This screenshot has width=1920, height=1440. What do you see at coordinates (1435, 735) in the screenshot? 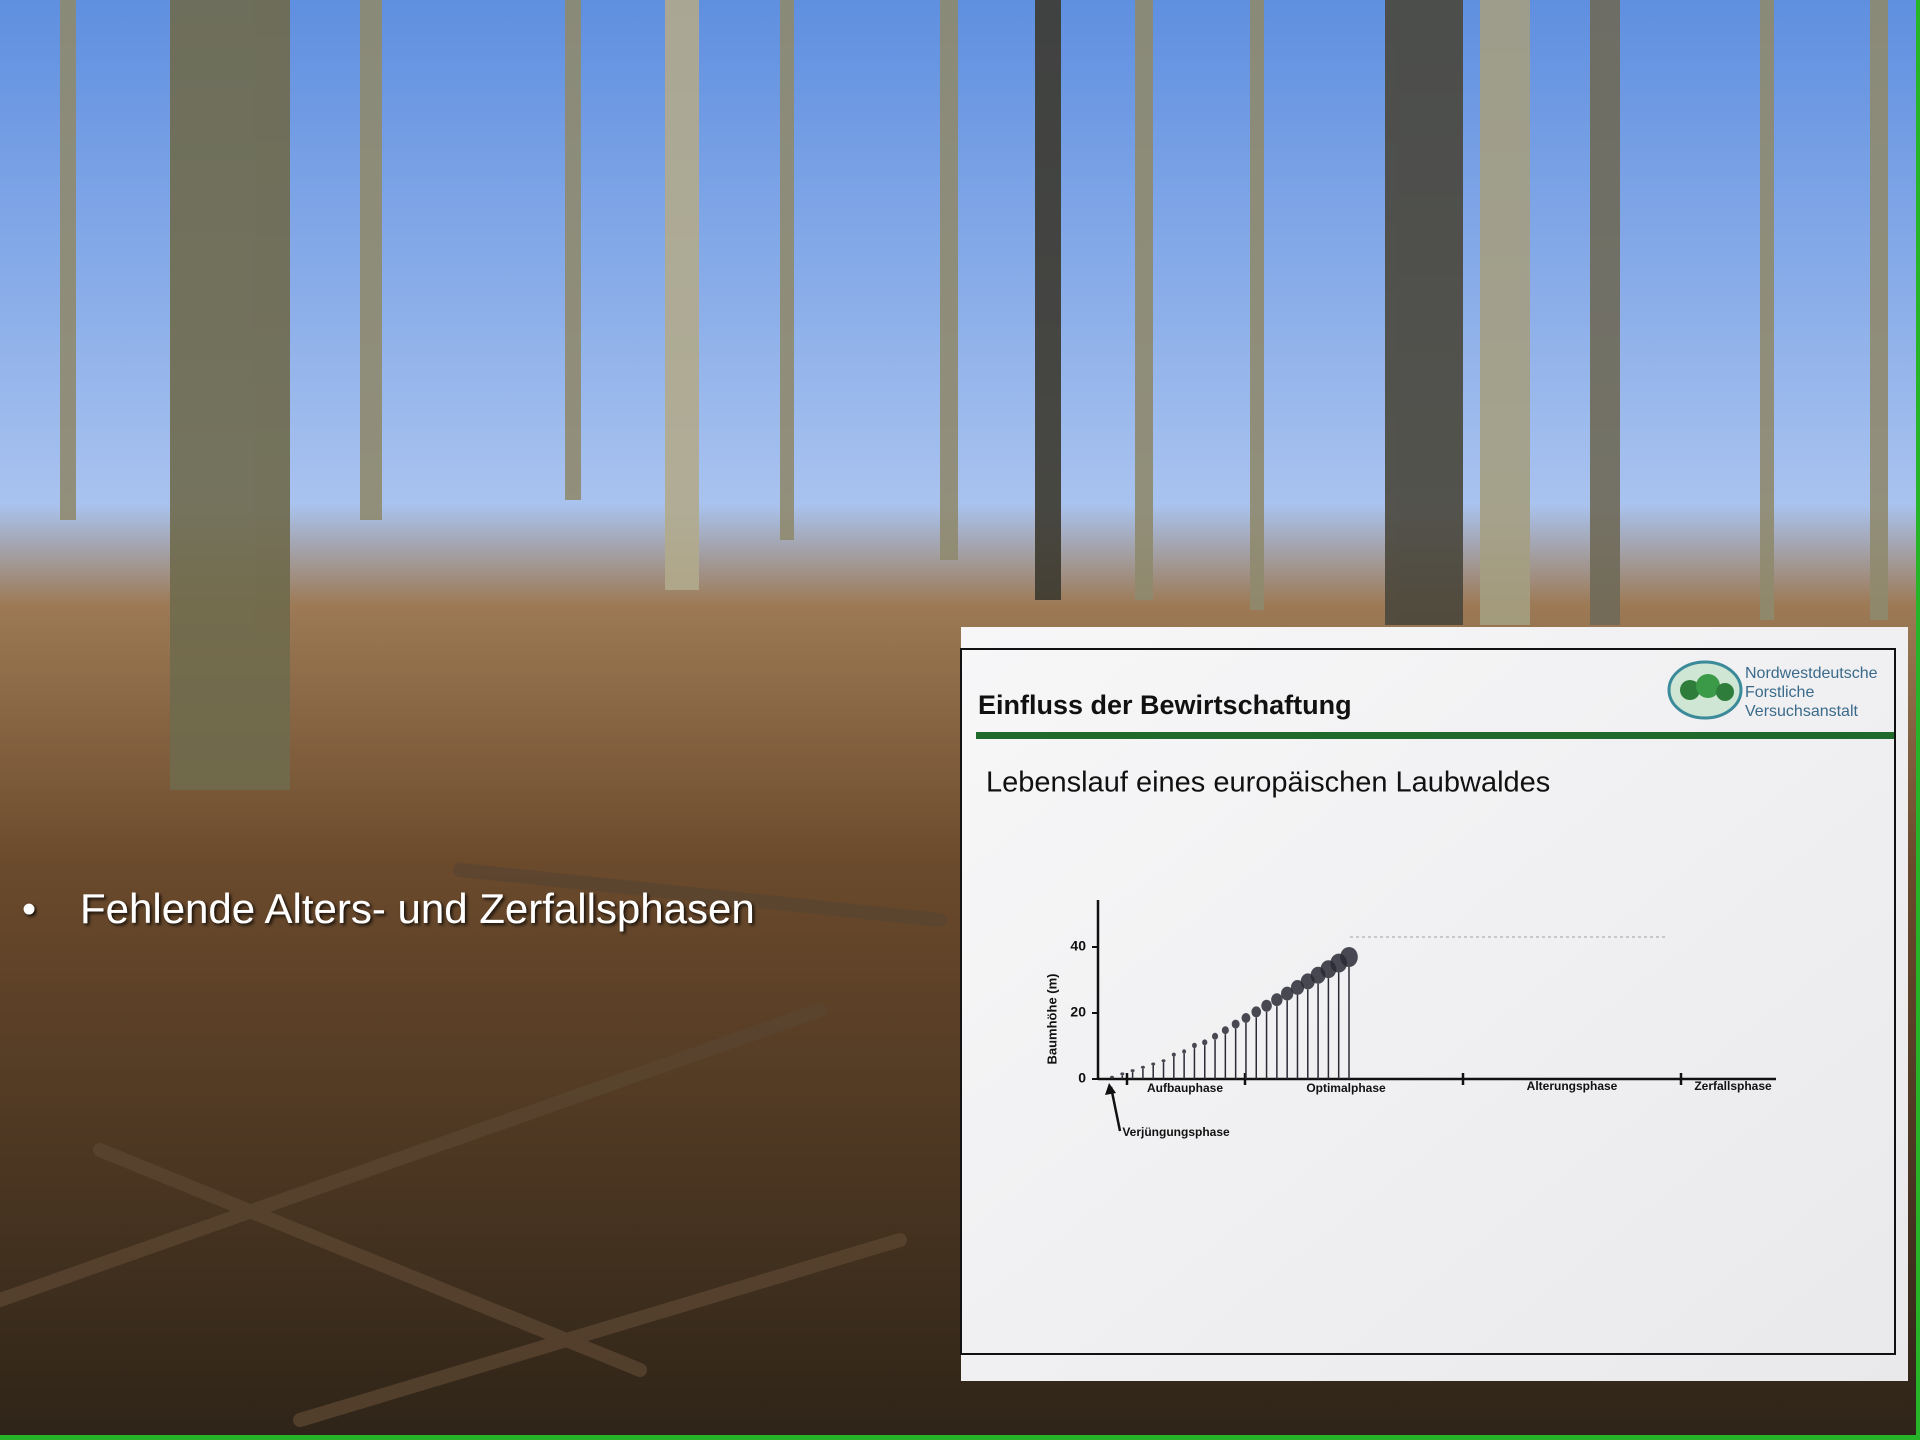
I see `title-rule` at bounding box center [1435, 735].